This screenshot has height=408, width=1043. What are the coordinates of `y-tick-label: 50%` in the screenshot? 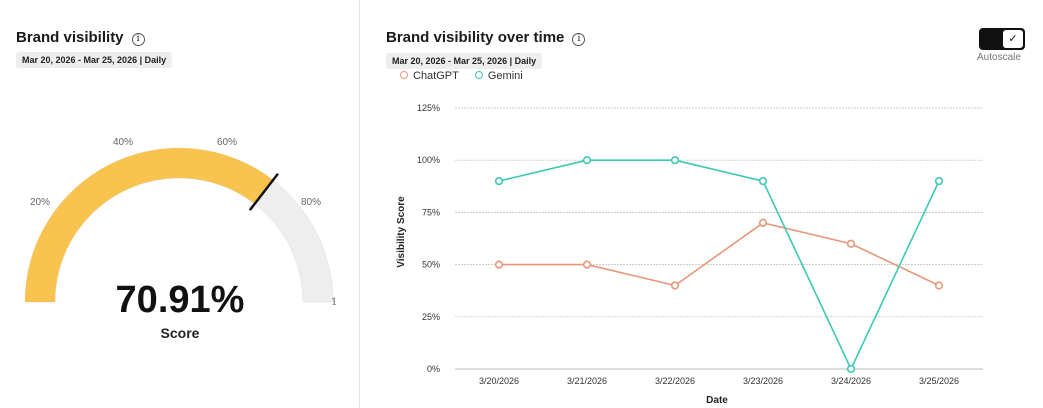 It's located at (431, 265).